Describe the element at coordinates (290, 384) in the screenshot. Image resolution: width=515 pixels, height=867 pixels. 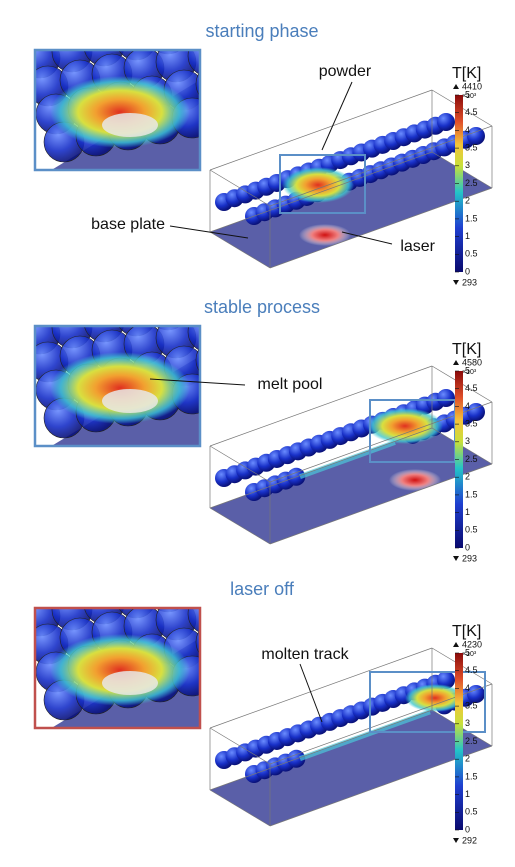
I see `annotation: melt pool` at that location.